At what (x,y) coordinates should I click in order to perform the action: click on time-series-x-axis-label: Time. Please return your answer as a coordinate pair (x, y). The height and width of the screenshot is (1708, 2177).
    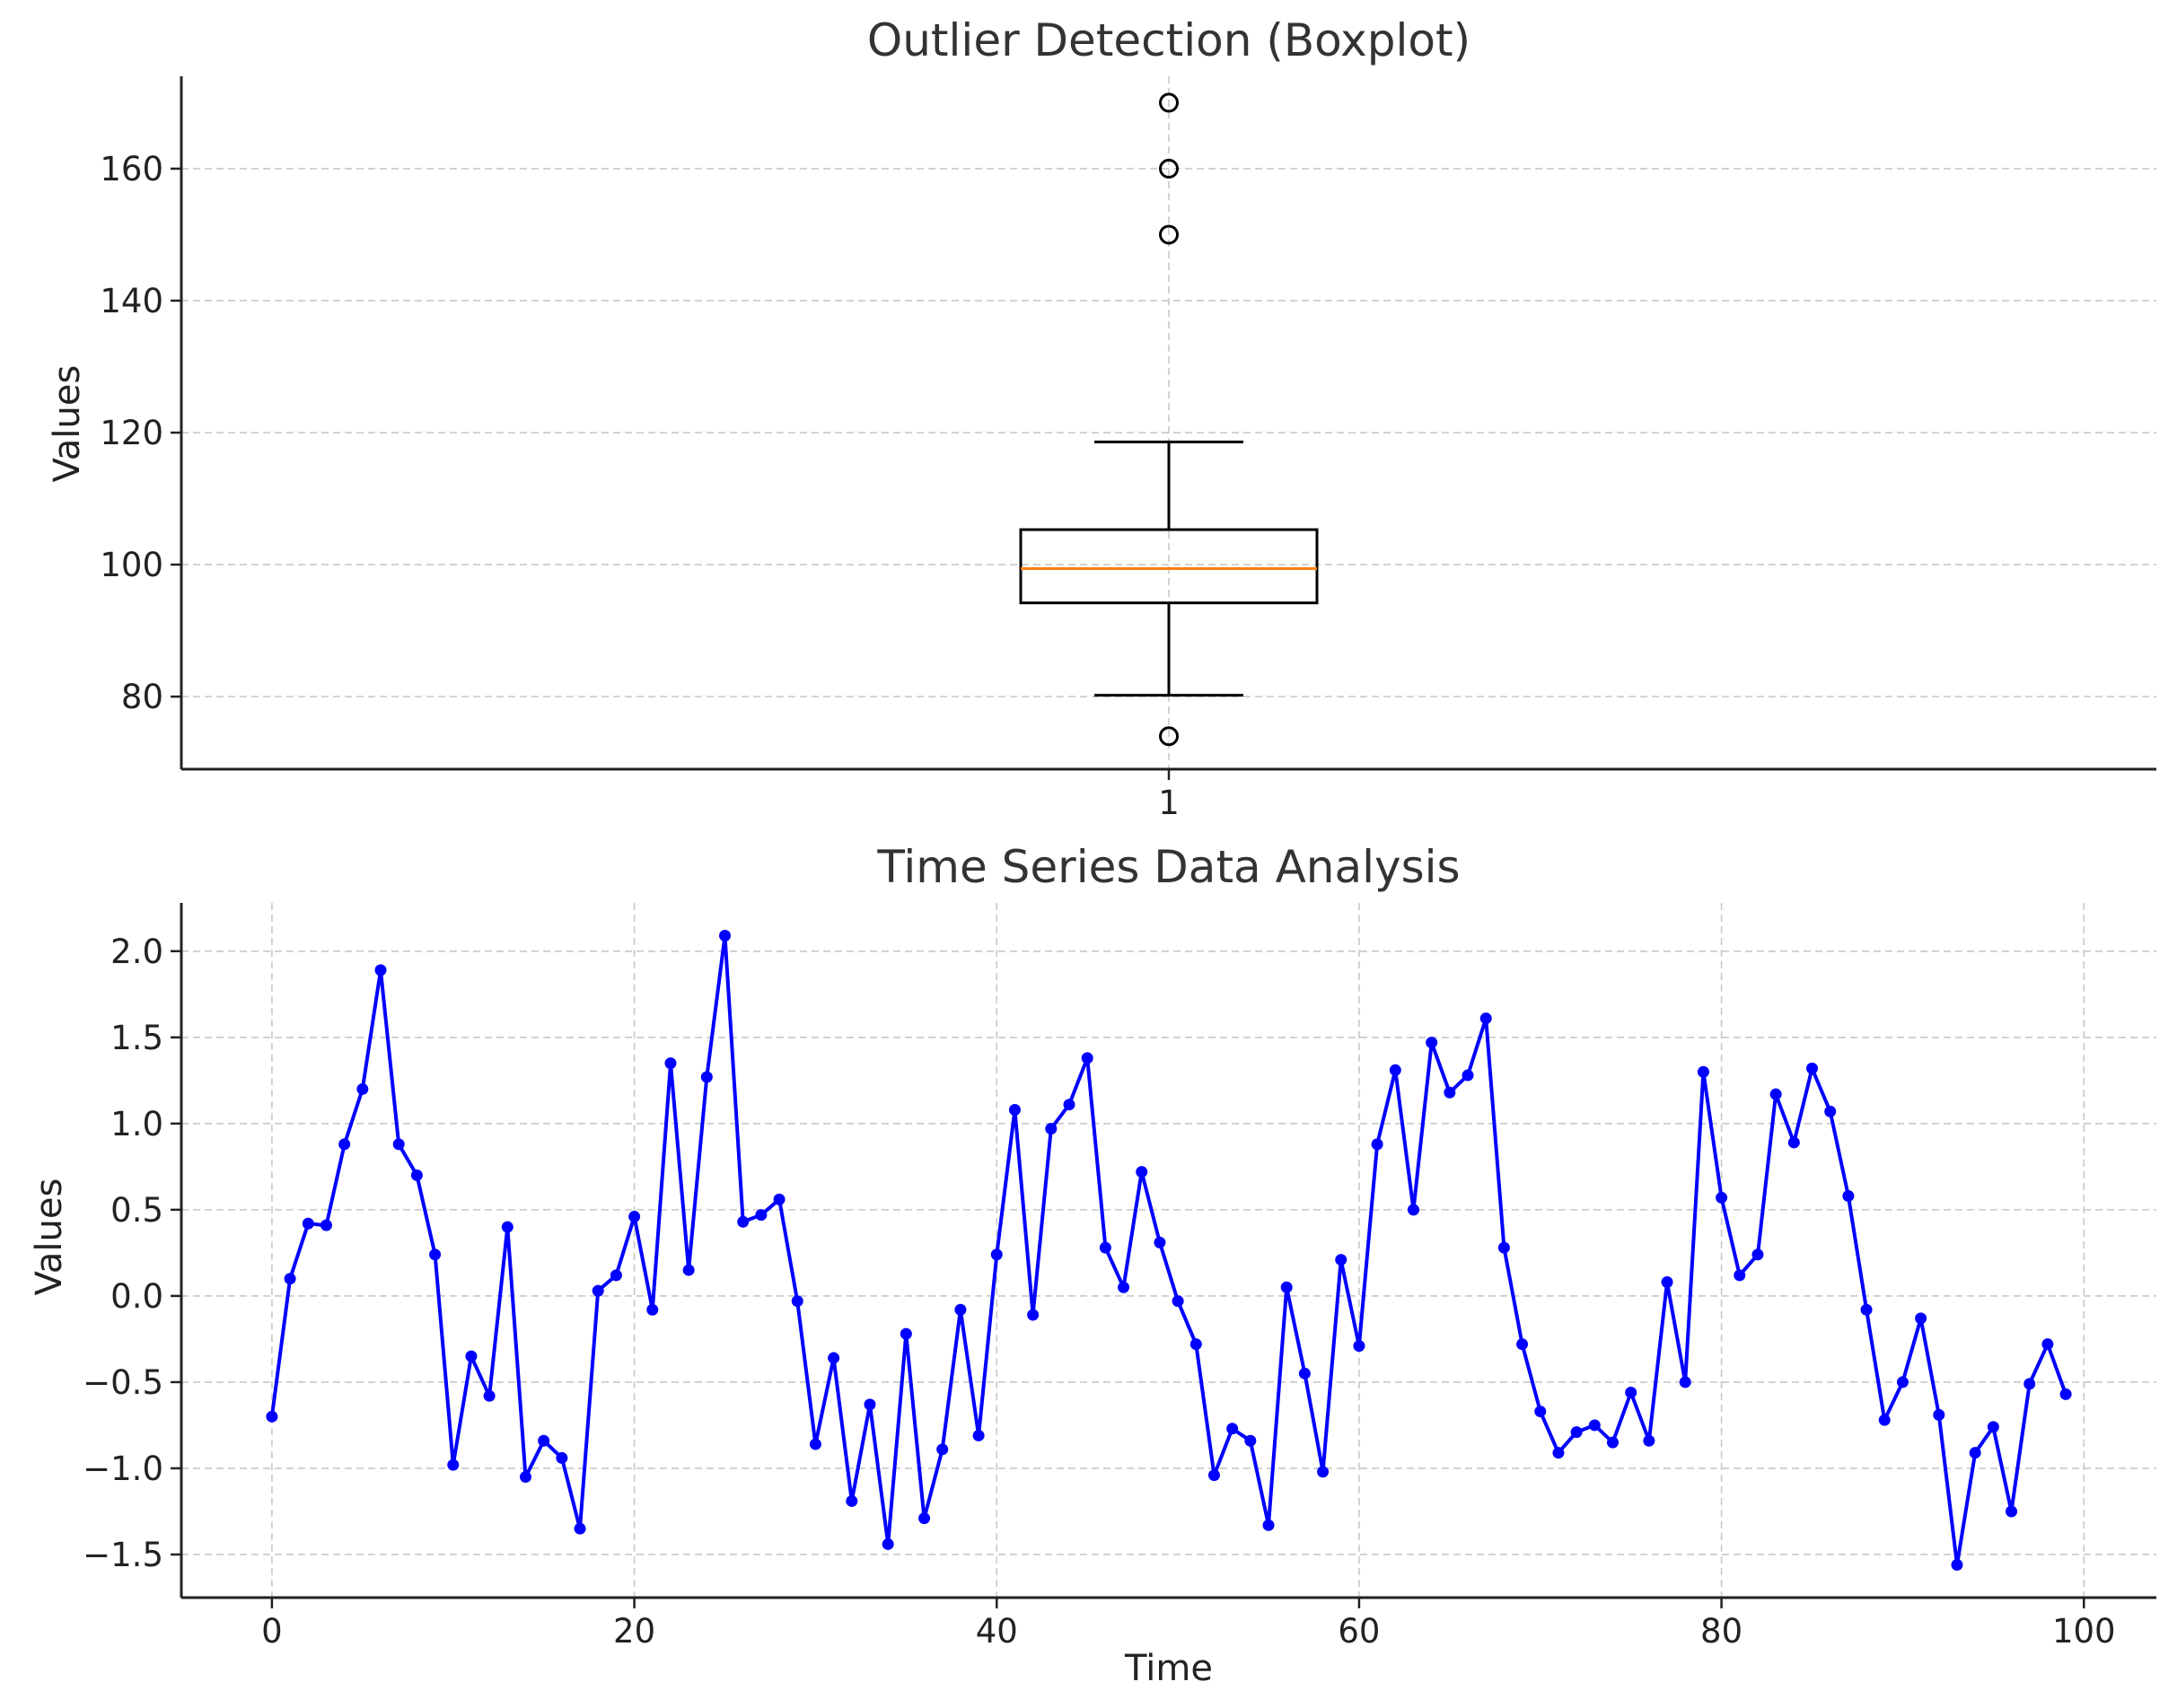
    Looking at the image, I should click on (1168, 1668).